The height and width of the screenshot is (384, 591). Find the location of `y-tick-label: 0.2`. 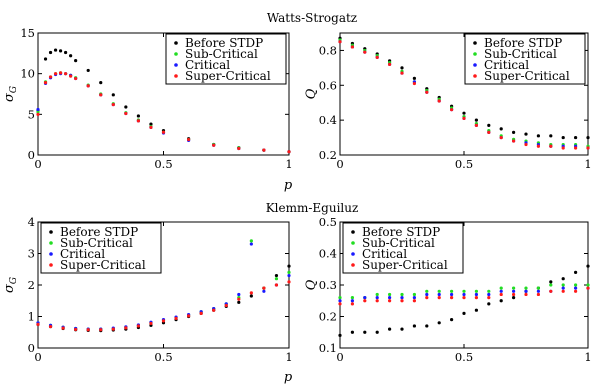

y-tick-label: 0.2 is located at coordinates (328, 155).